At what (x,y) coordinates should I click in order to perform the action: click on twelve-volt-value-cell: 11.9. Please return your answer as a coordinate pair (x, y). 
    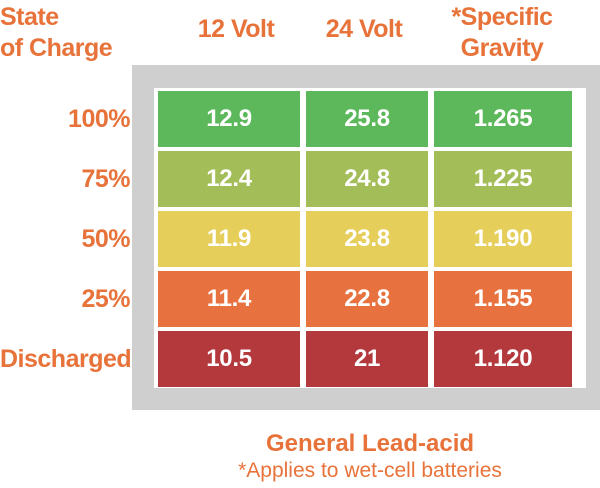
    Looking at the image, I should click on (229, 239).